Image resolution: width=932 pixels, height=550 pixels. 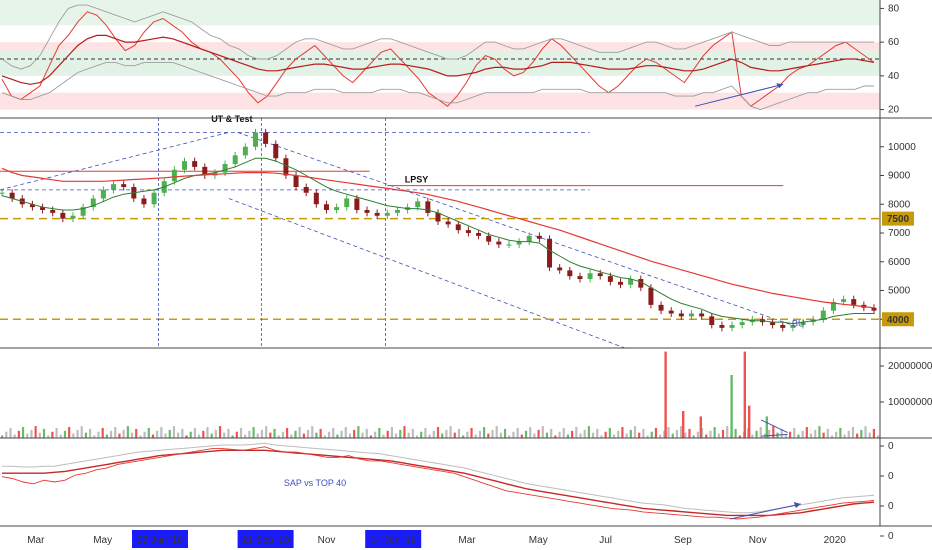 I want to click on price-annotation-1: LPSY, so click(x=417, y=180).